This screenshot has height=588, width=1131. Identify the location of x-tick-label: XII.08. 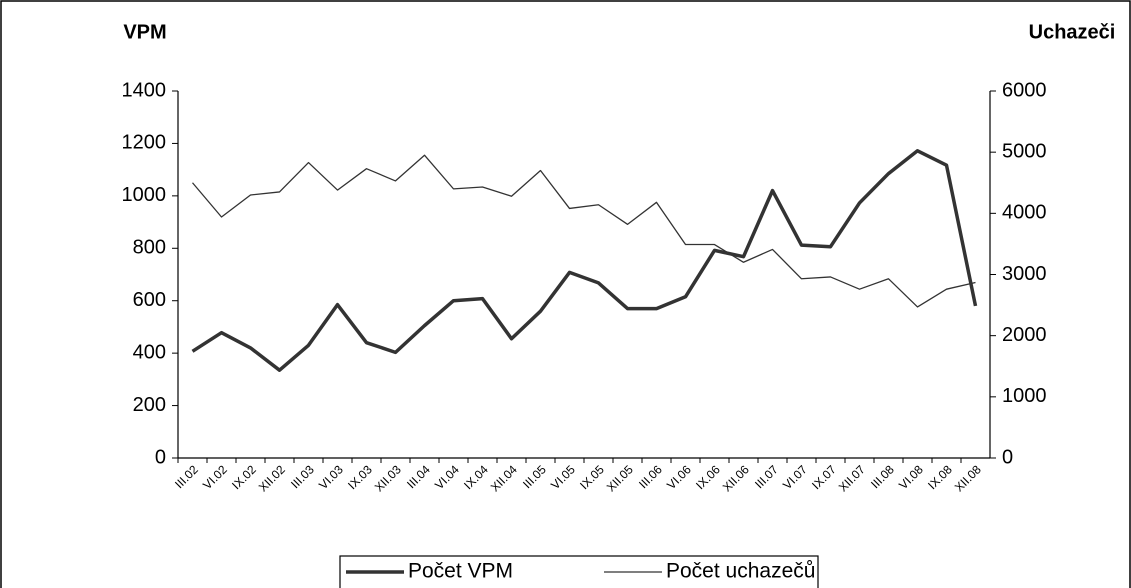
(968, 478).